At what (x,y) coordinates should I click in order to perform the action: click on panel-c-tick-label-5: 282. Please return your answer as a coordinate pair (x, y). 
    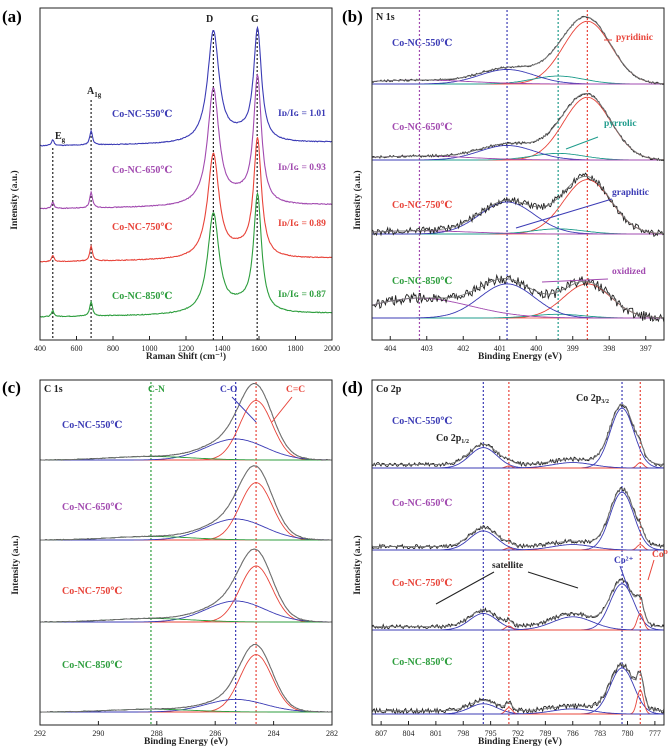
    Looking at the image, I should click on (332, 733).